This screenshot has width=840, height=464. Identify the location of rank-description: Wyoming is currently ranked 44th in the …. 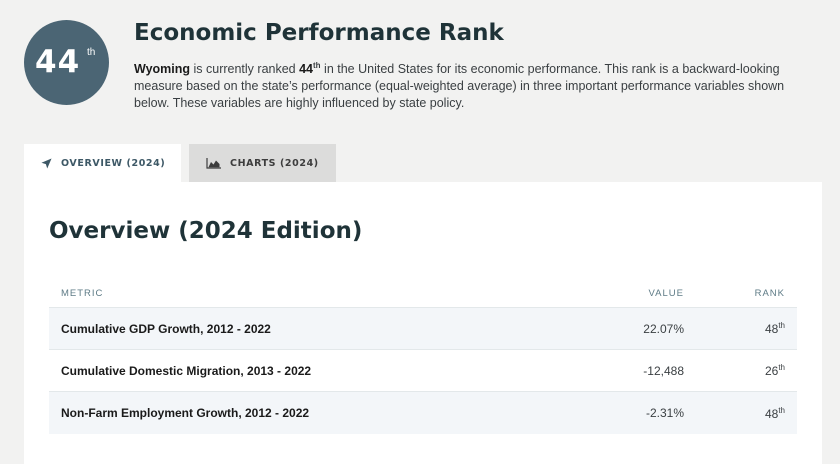
(469, 84).